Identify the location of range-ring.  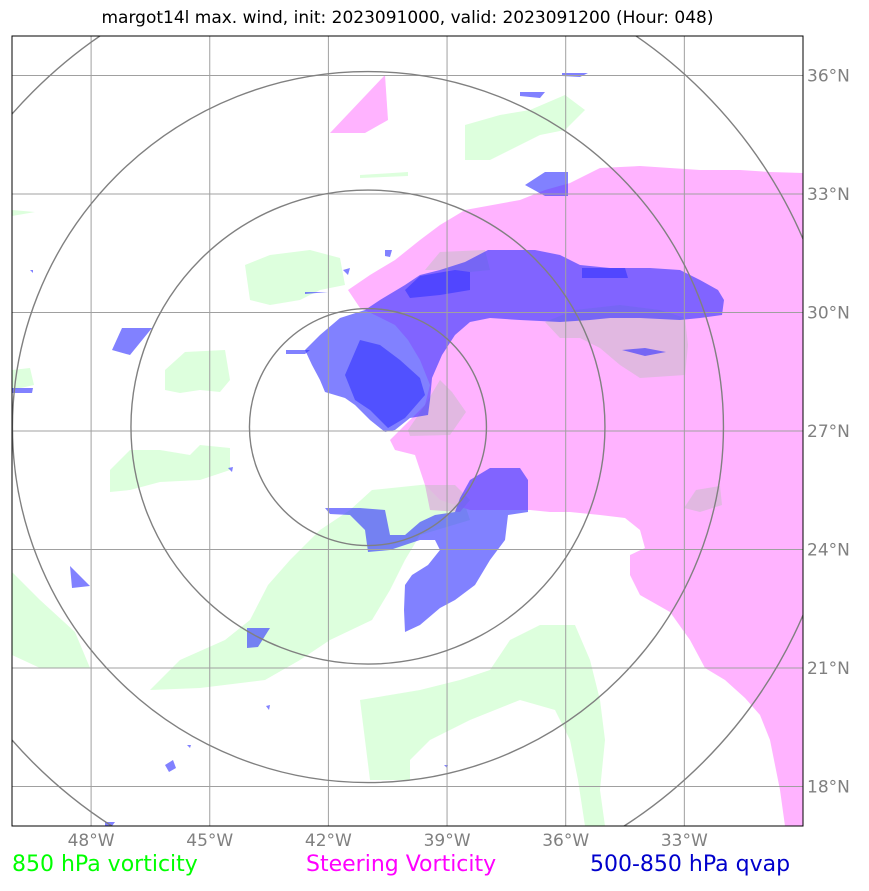
(368, 427).